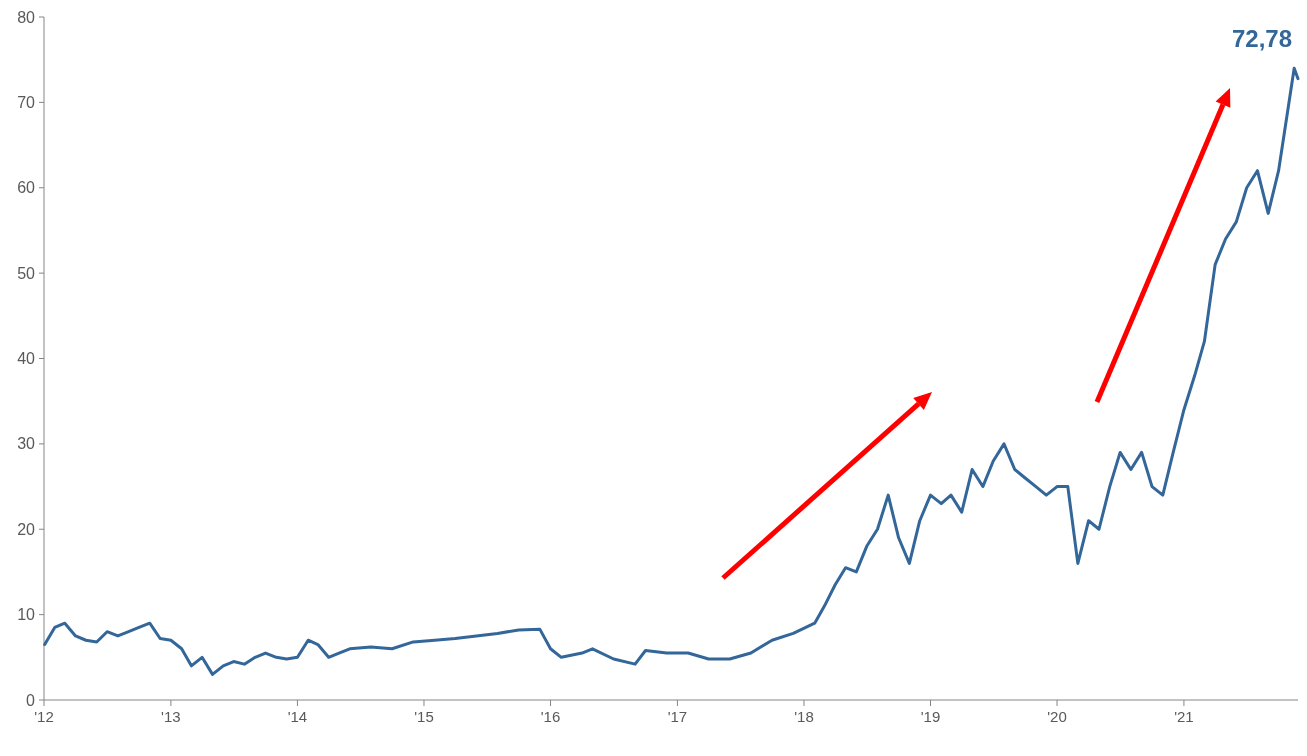  I want to click on y-tick-label: 30, so click(26, 444).